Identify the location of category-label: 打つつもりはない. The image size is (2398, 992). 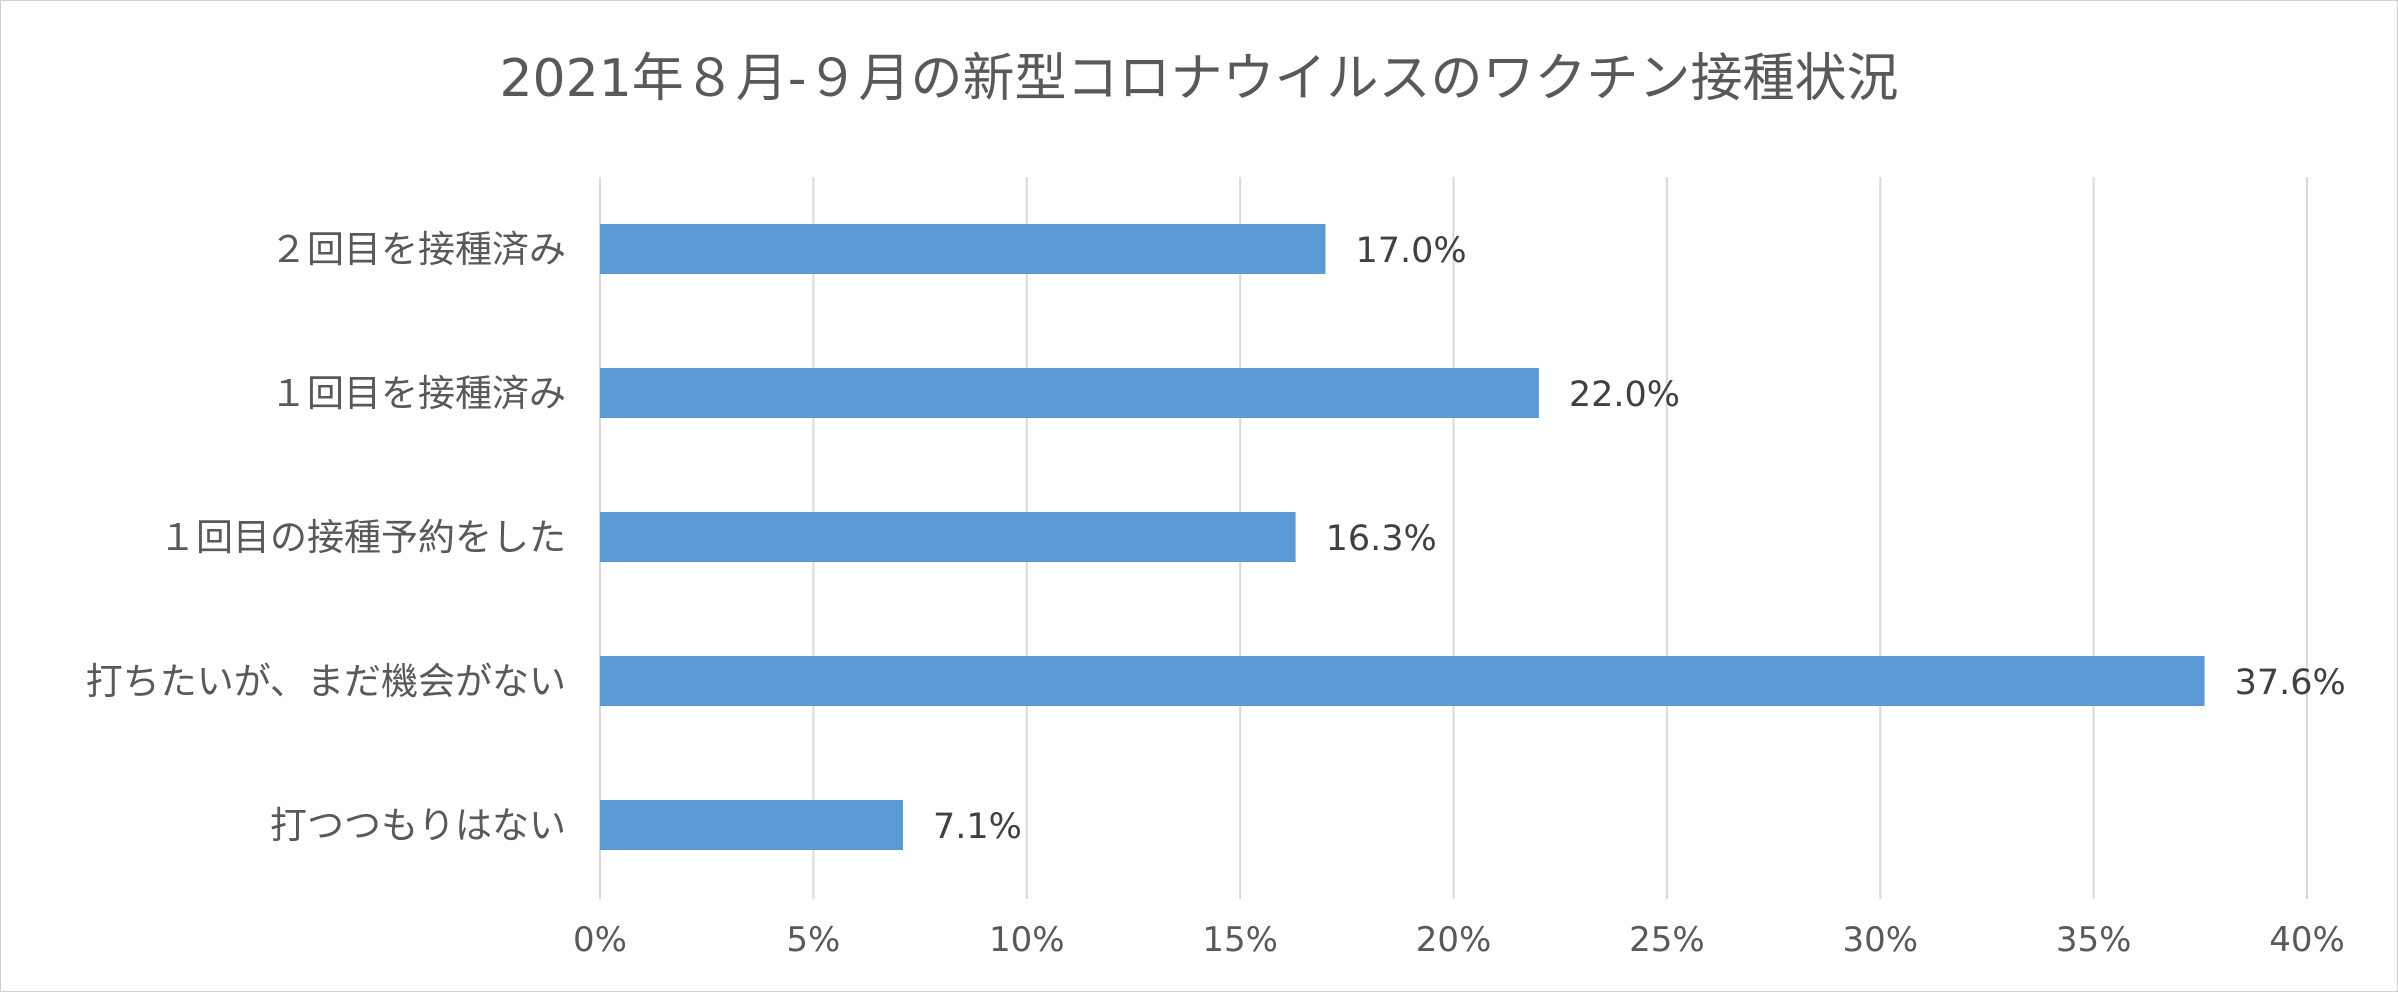
(418, 825).